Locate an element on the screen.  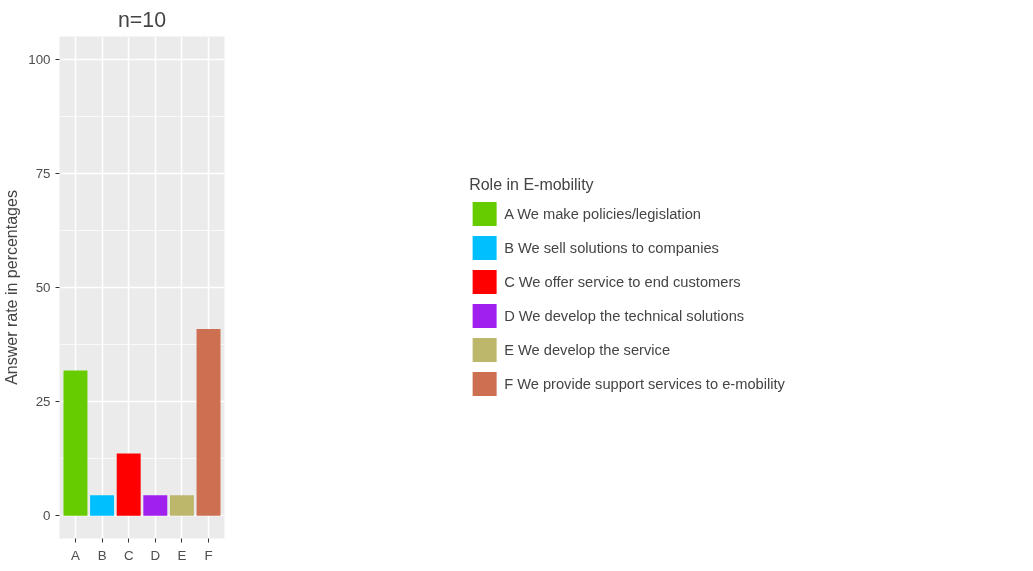
x-tick-label: C is located at coordinates (128, 555).